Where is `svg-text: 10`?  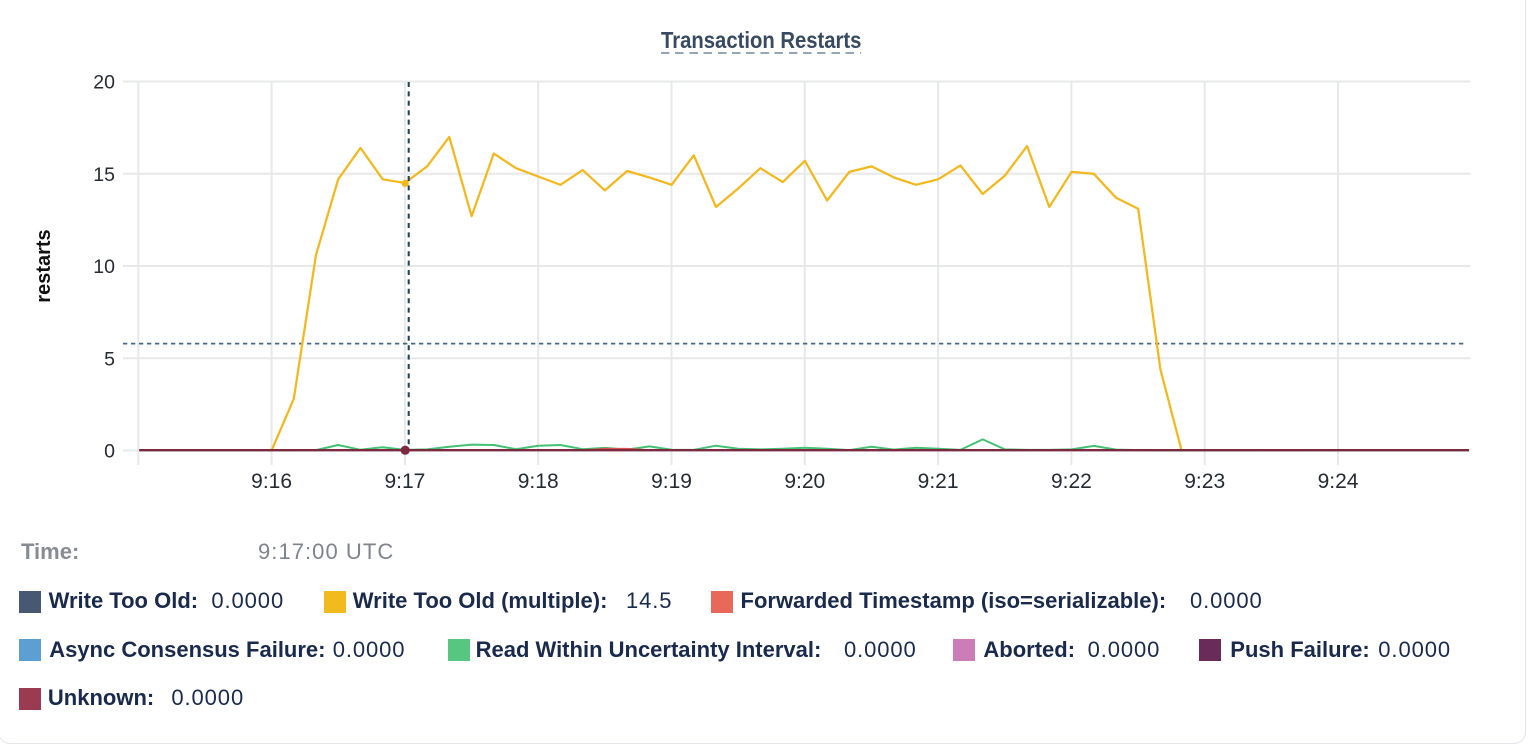
svg-text: 10 is located at coordinates (104, 267).